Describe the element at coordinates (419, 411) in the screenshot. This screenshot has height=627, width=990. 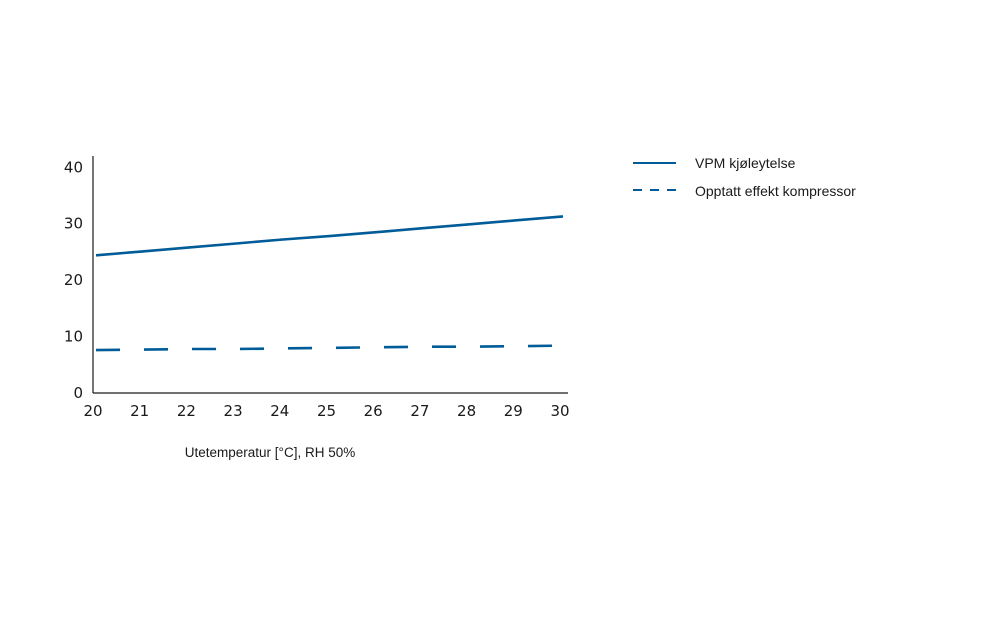
I see `x-tick-label: 27` at that location.